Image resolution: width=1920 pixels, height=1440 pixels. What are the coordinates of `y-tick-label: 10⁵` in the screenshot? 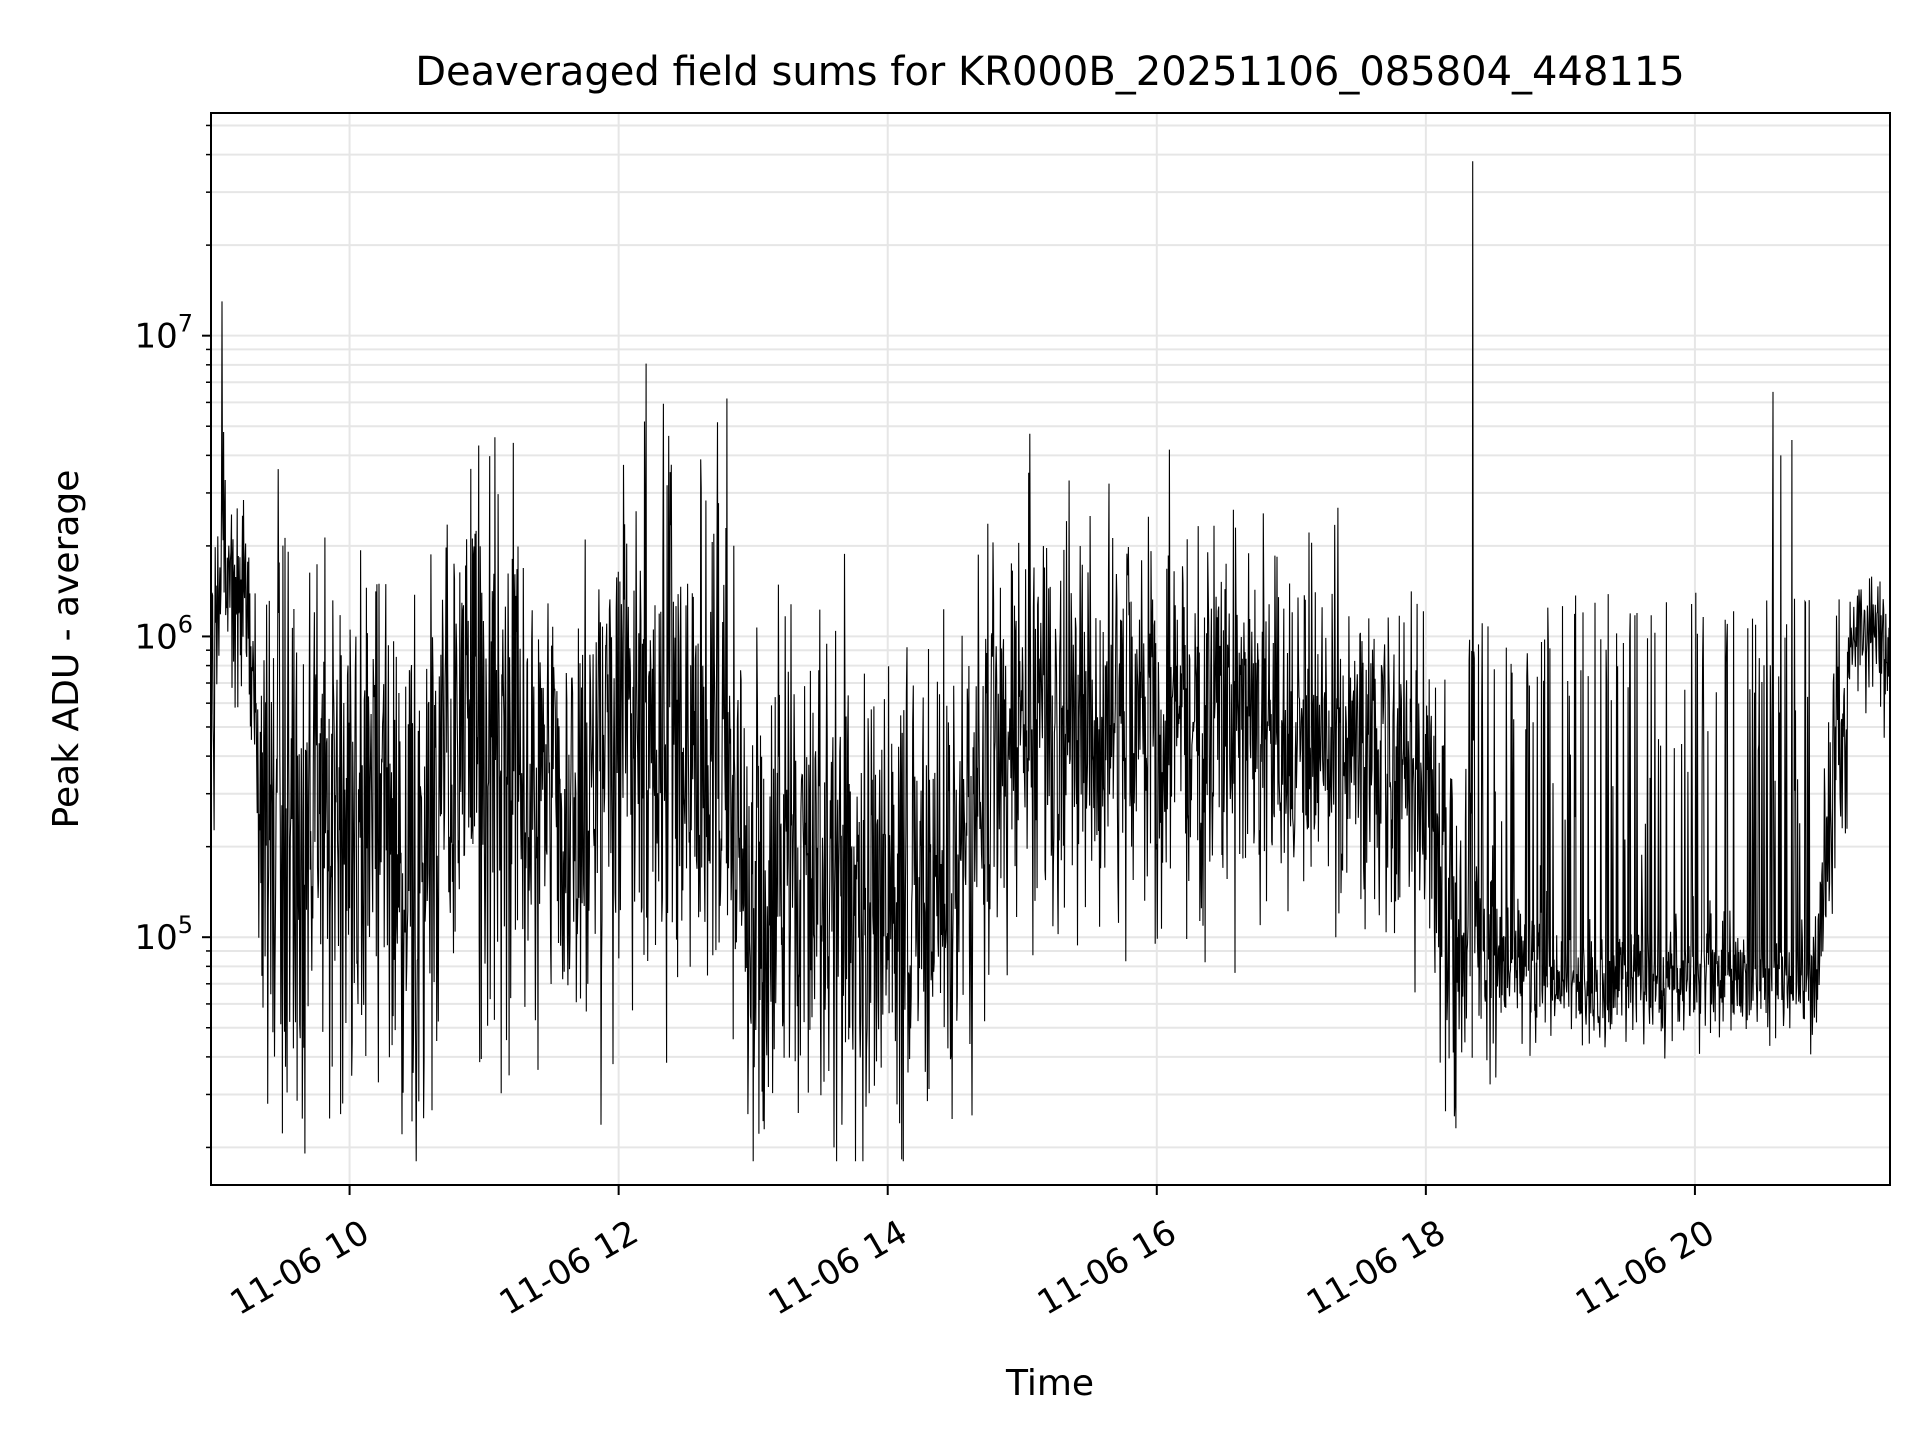 It's located at (163, 934).